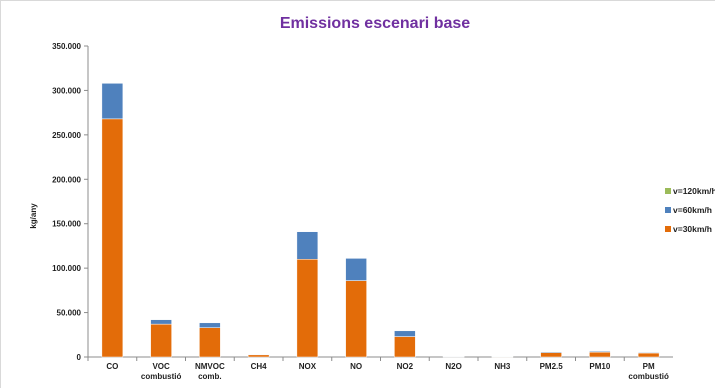 The image size is (715, 389). I want to click on y-tick-label: 350.000, so click(66, 46).